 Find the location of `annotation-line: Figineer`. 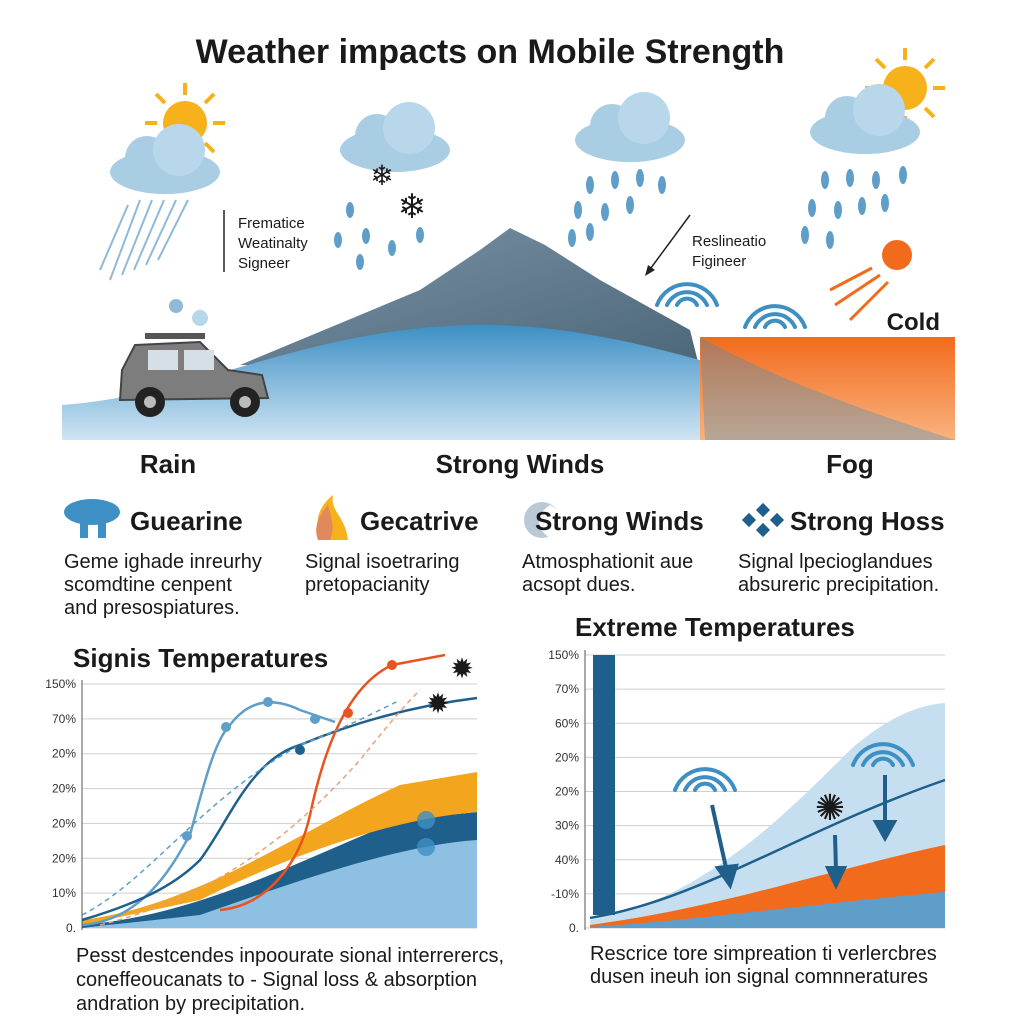

annotation-line: Figineer is located at coordinates (719, 261).